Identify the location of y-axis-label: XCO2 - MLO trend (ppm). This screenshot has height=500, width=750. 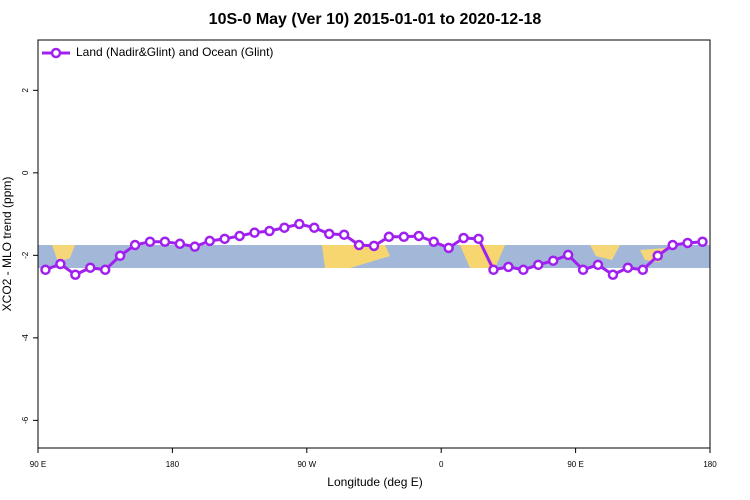
(7, 244).